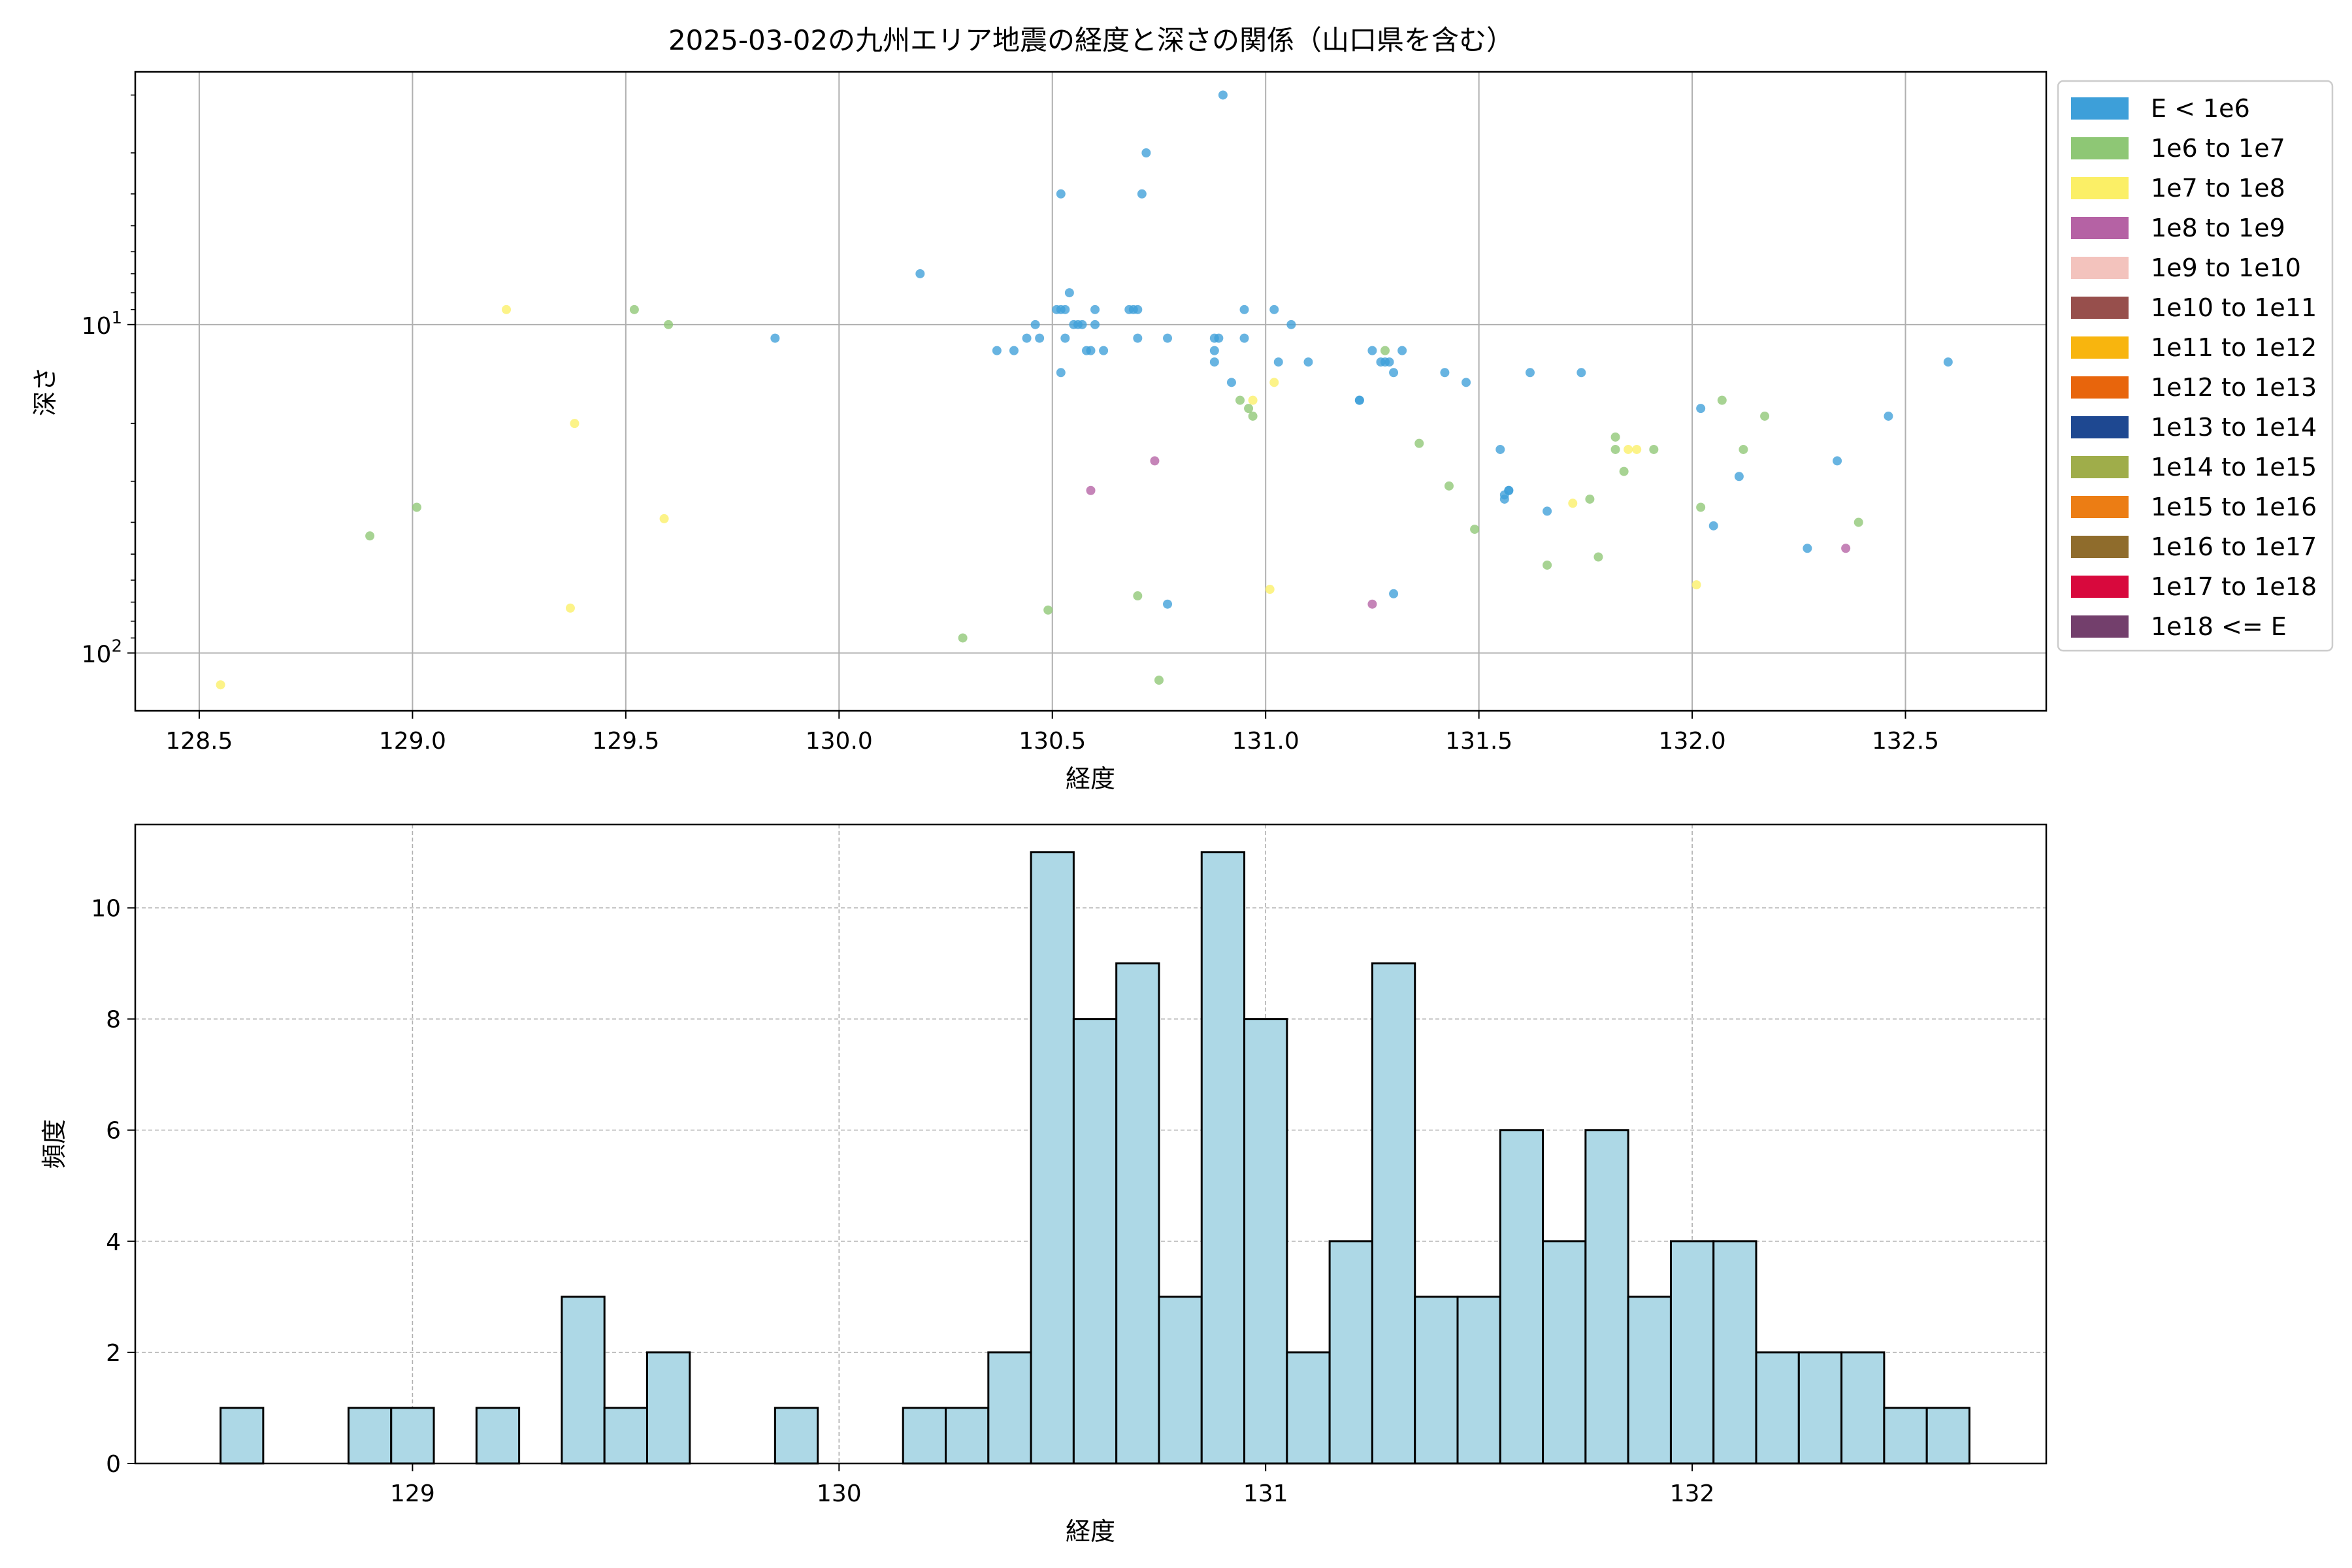  I want to click on legend-label: 1e8 to 1e9, so click(2218, 228).